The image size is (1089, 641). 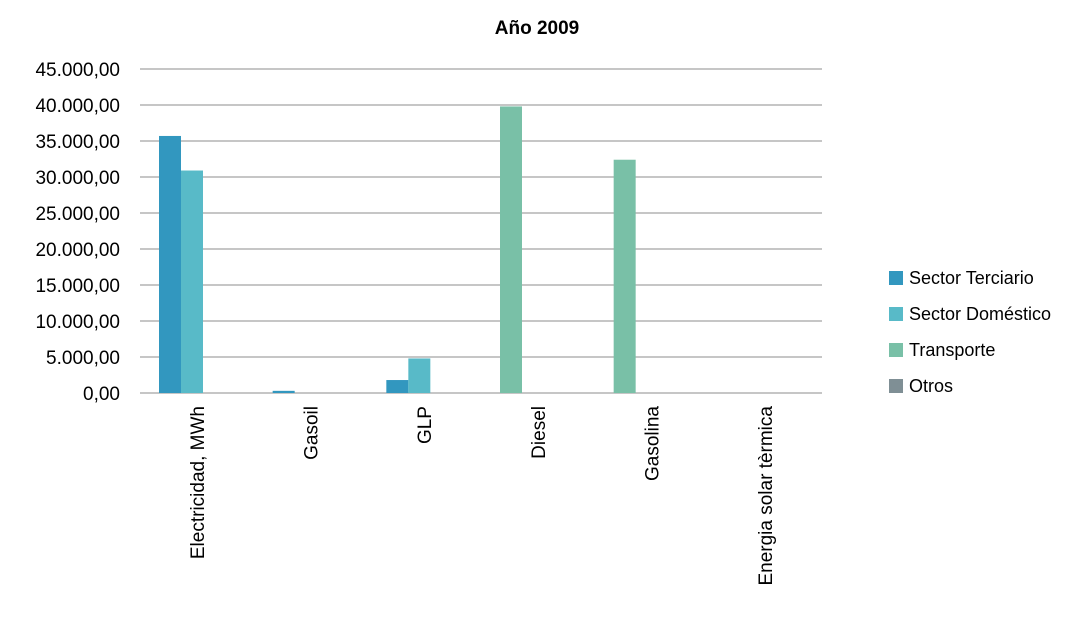 I want to click on y-tick-label: 45.000,00, so click(x=77, y=70).